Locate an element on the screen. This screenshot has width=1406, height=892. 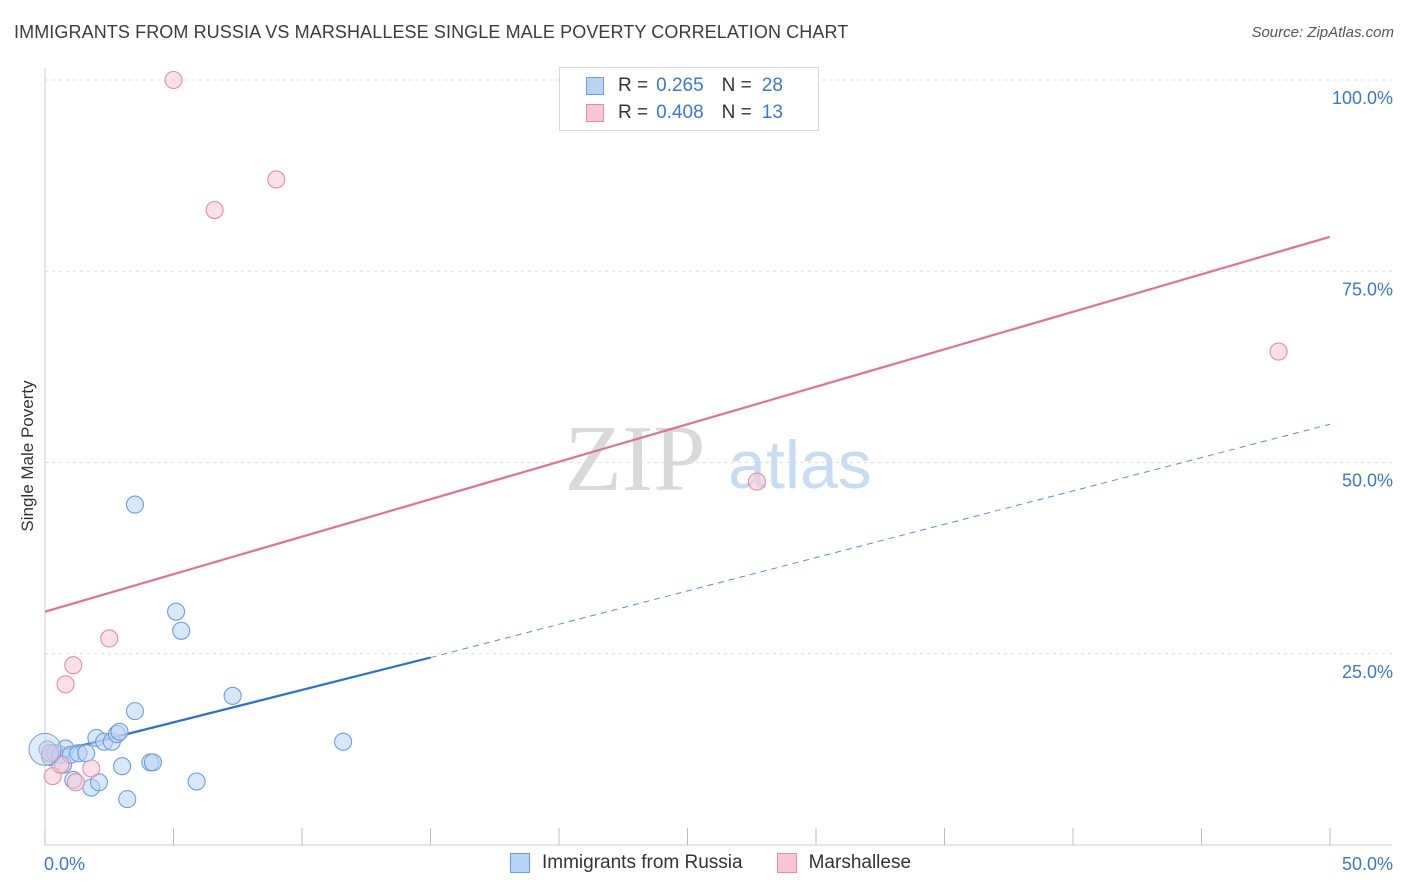
y-tick-label: 75.0% is located at coordinates (1367, 289).